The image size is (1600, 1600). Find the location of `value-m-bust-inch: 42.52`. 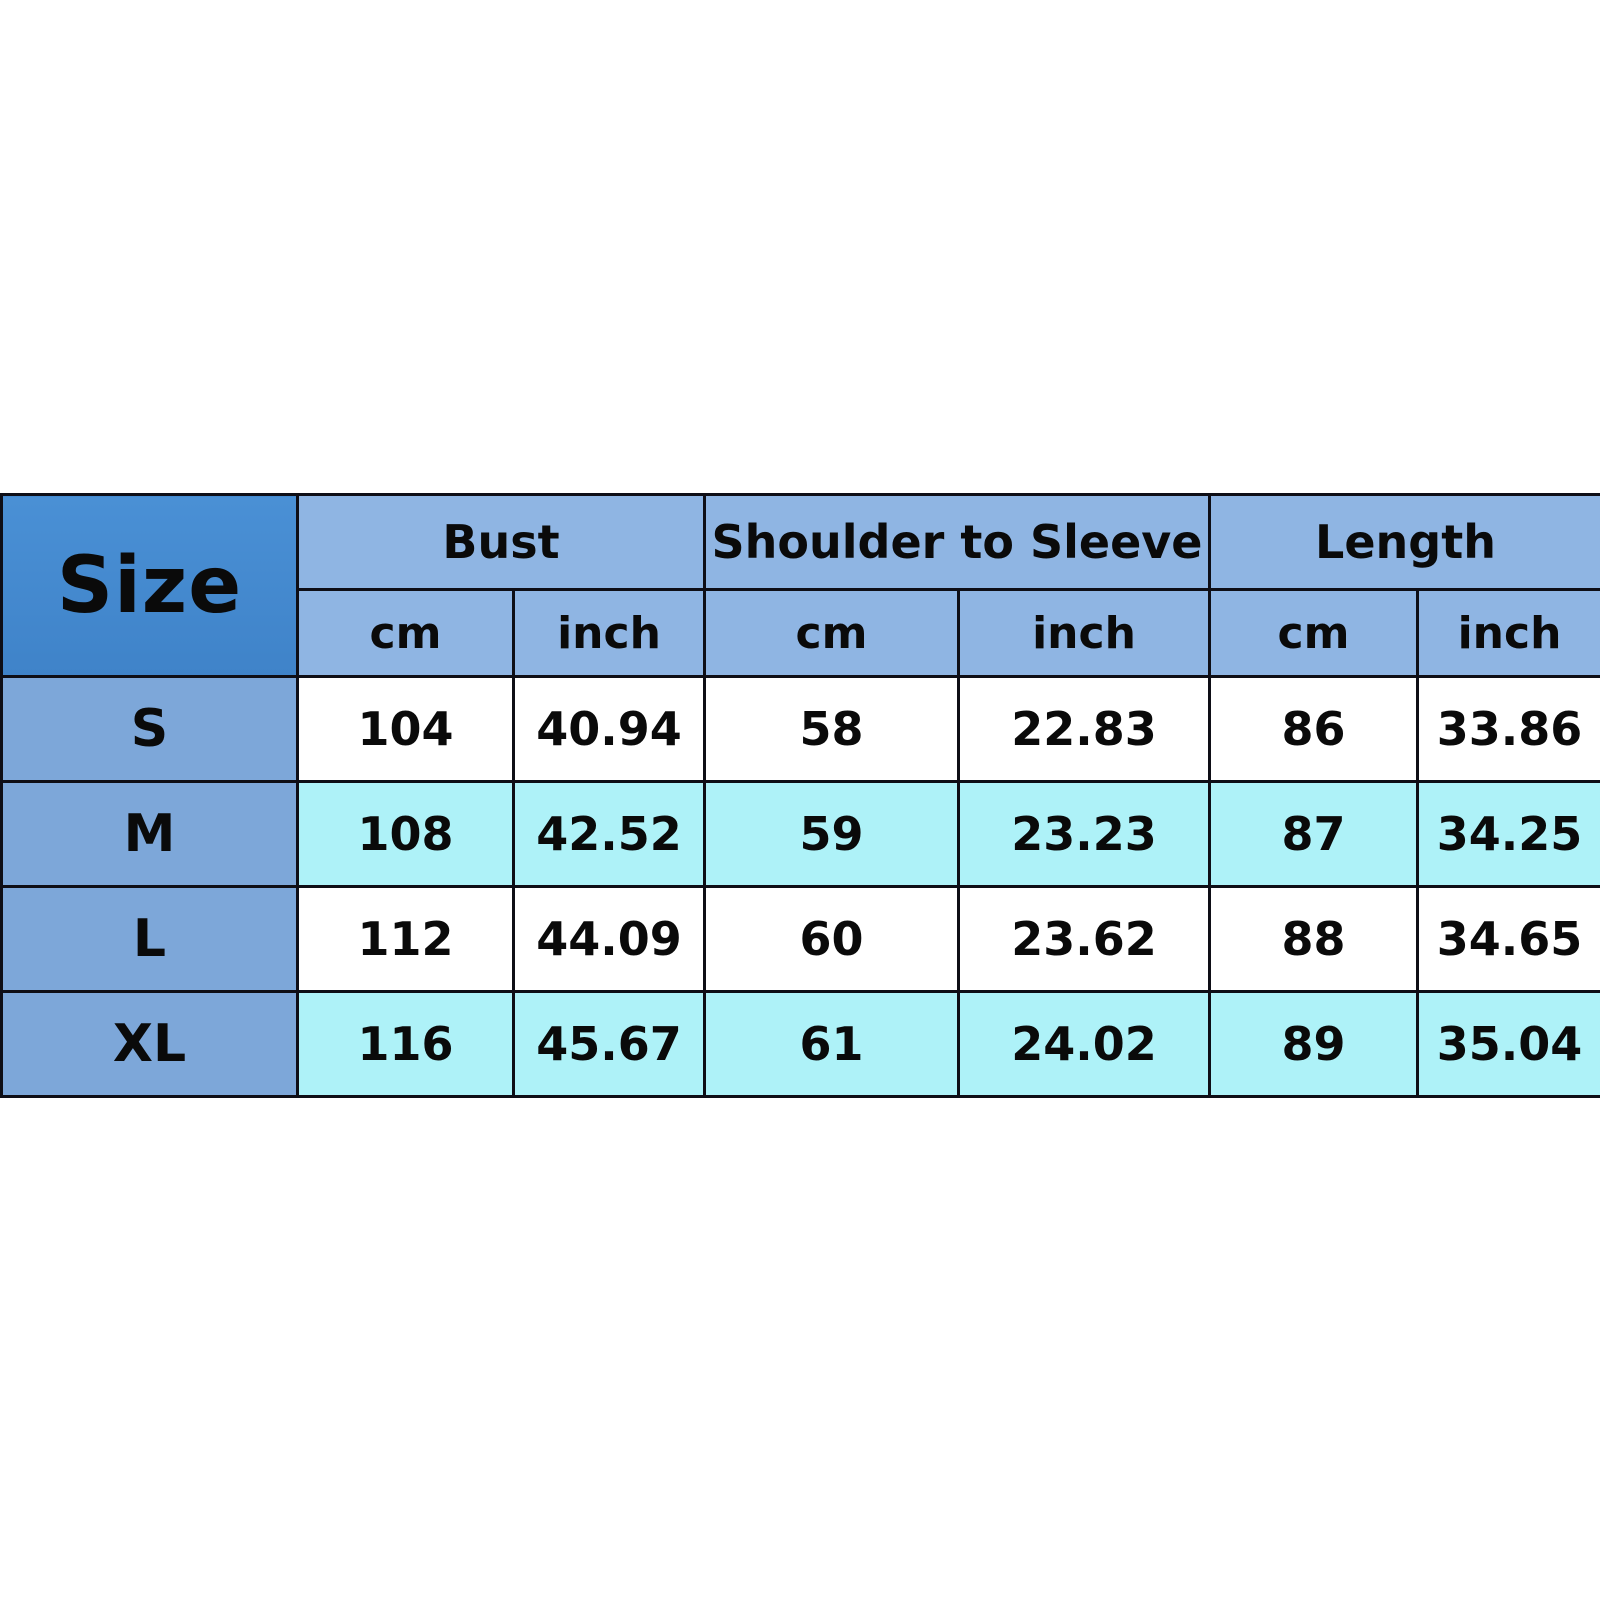

value-m-bust-inch: 42.52 is located at coordinates (609, 834).